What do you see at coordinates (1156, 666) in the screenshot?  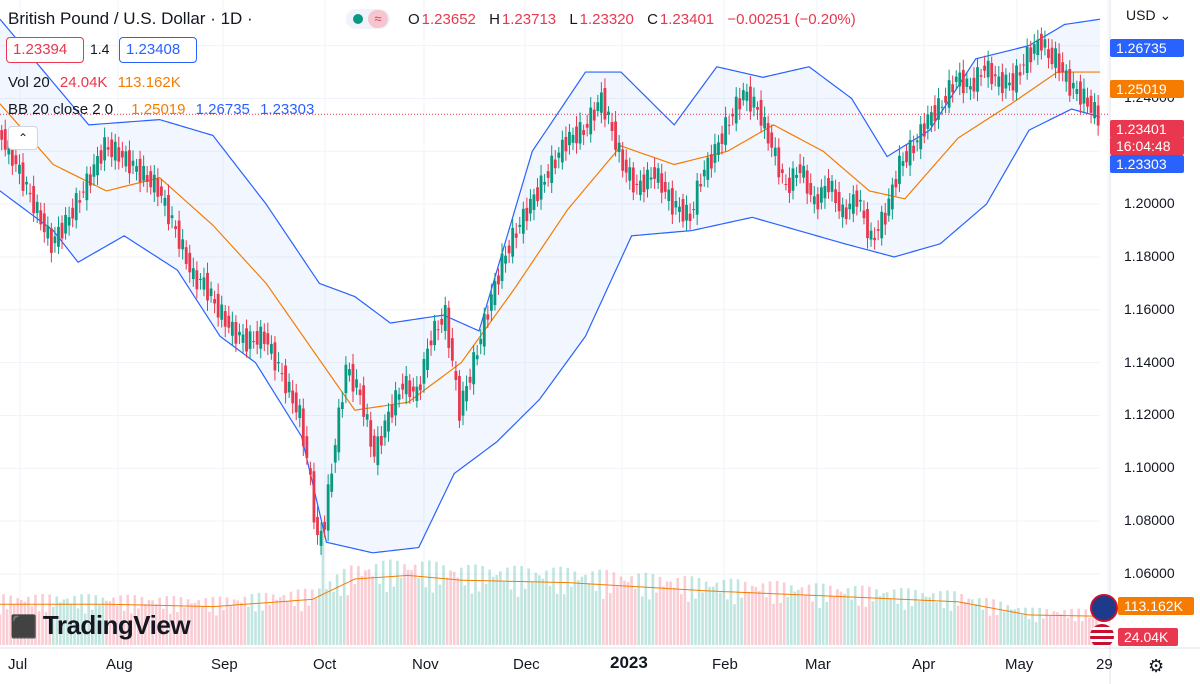 I see `settings-gear-icon: ⚙` at bounding box center [1156, 666].